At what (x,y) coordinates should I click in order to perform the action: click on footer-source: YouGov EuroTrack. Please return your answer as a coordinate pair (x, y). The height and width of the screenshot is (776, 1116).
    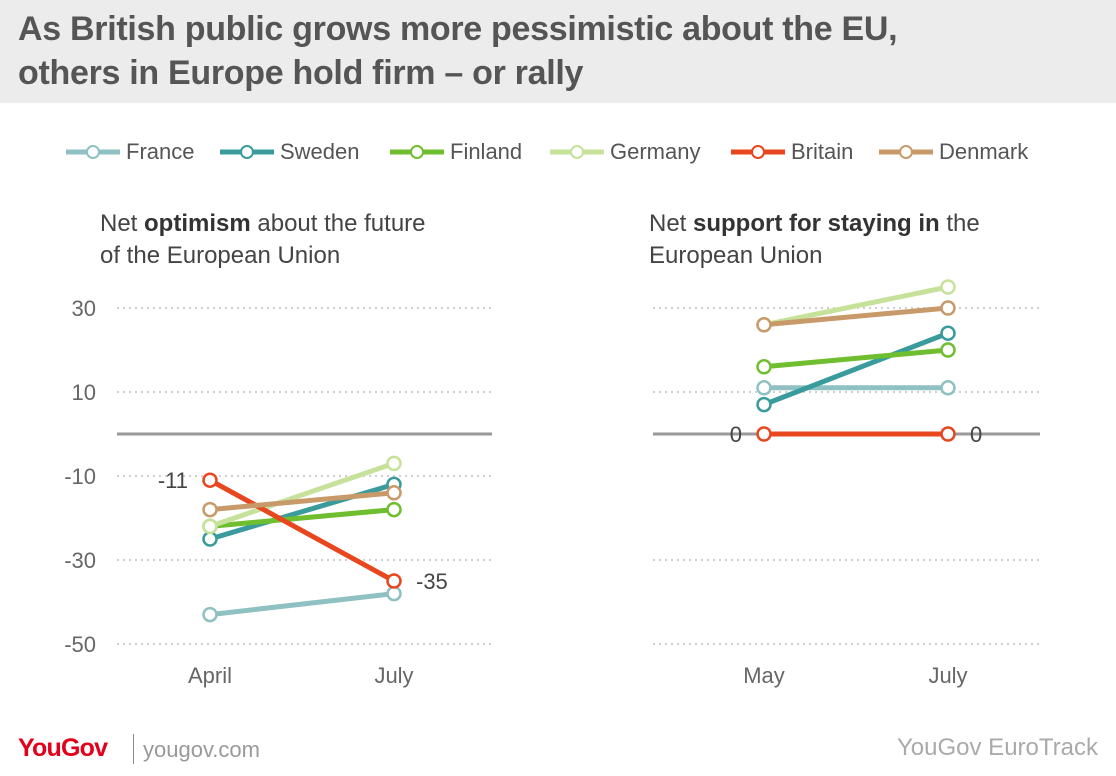
    Looking at the image, I should click on (997, 747).